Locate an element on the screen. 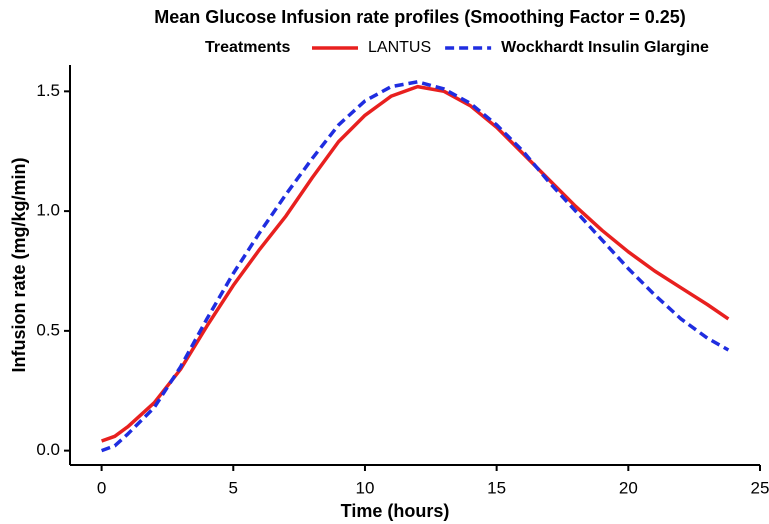 Image resolution: width=769 pixels, height=524 pixels. x-axis-label: Time (hours) is located at coordinates (395, 511).